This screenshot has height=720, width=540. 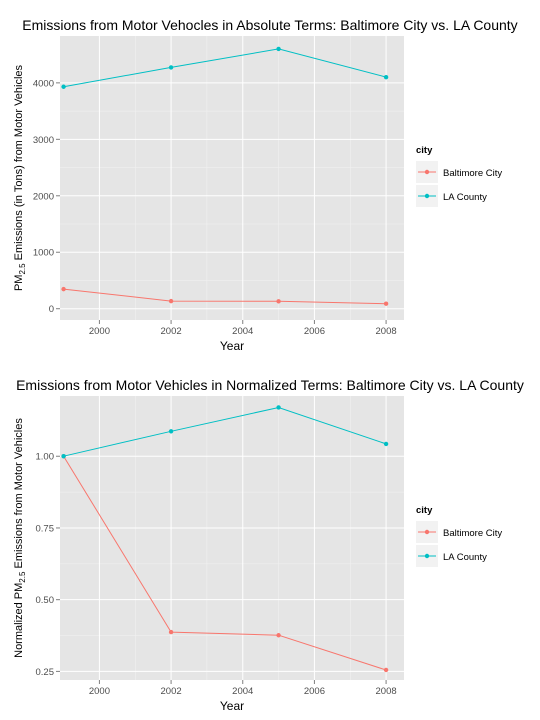 I want to click on y-tick-label: 1.00, so click(x=45, y=457).